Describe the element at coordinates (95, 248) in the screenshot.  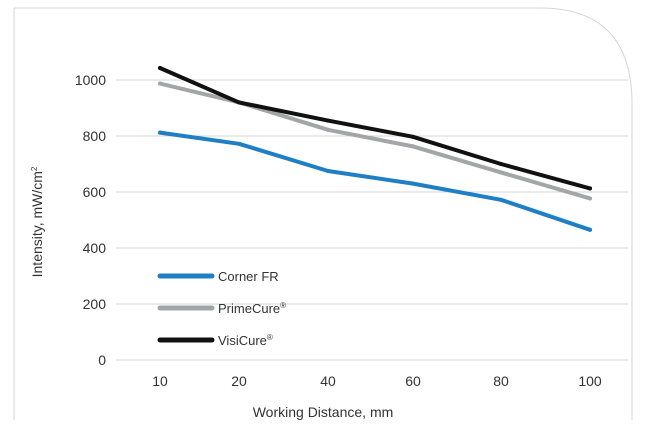
I see `y-tick-label: 400` at that location.